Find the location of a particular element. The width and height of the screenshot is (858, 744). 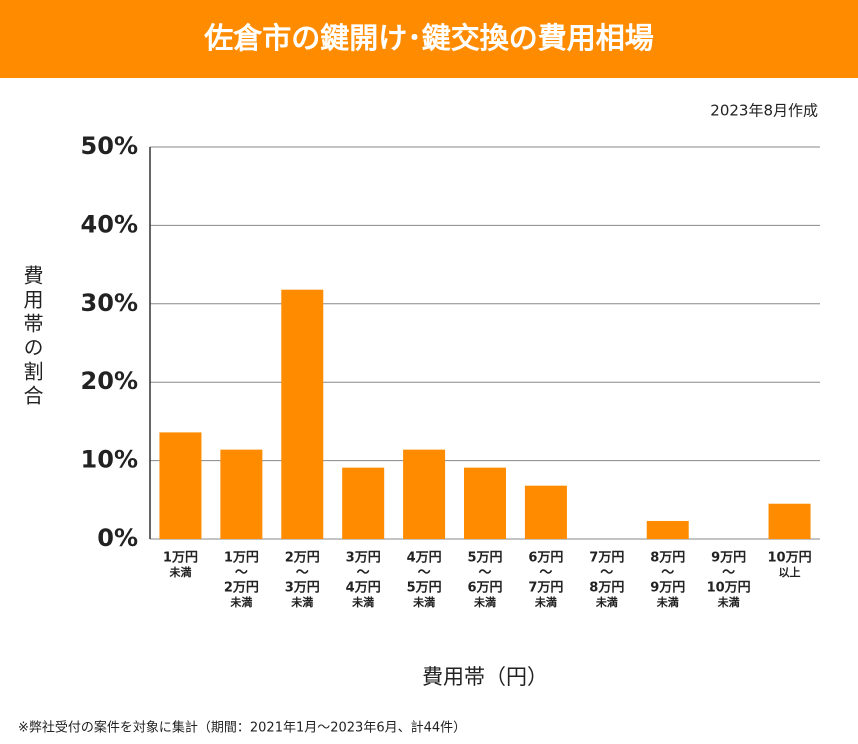

x-axis-label: 費用帯（円） is located at coordinates (485, 677).